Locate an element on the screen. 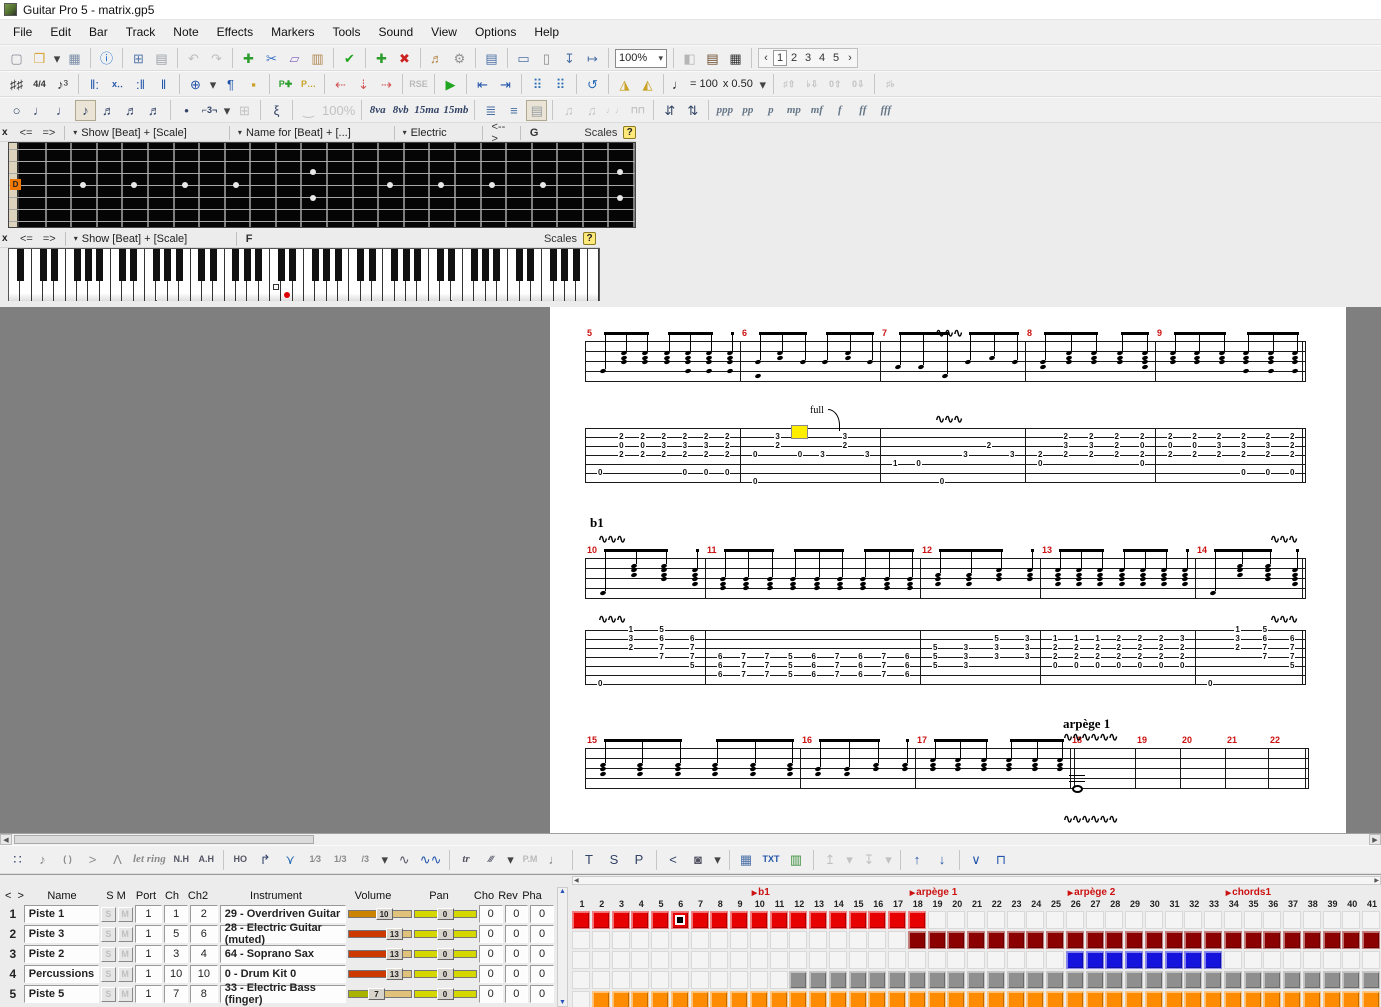 The height and width of the screenshot is (1007, 1381). tab-fret-number: 6 is located at coordinates (1292, 638).